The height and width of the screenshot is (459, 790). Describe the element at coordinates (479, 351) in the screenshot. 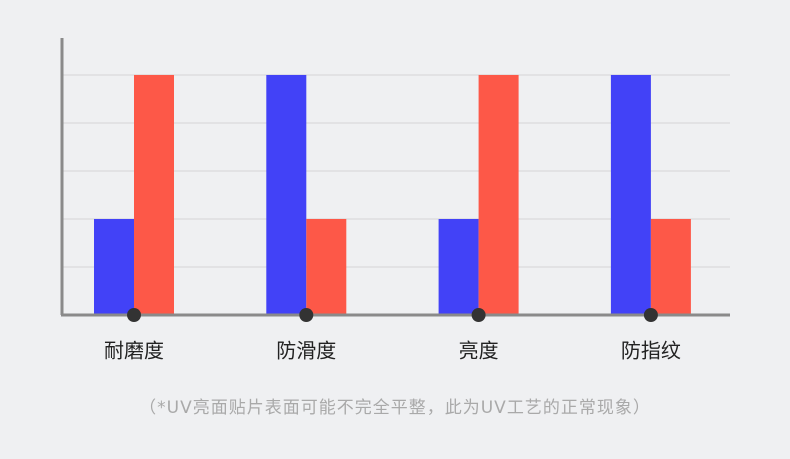

I see `x-tick-label: 亮度` at that location.